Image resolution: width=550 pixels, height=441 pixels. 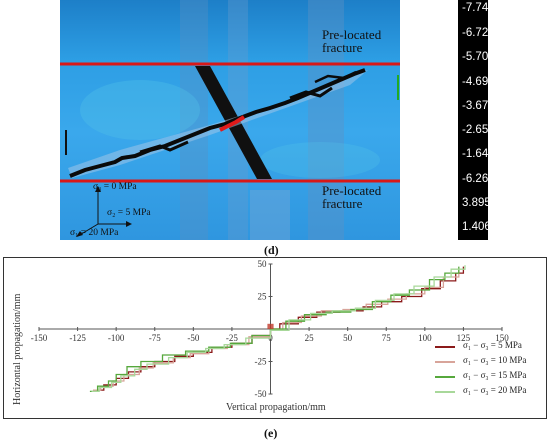 What do you see at coordinates (475, 179) in the screenshot?
I see `colorbar-tick: -6.267e+000` at bounding box center [475, 179].